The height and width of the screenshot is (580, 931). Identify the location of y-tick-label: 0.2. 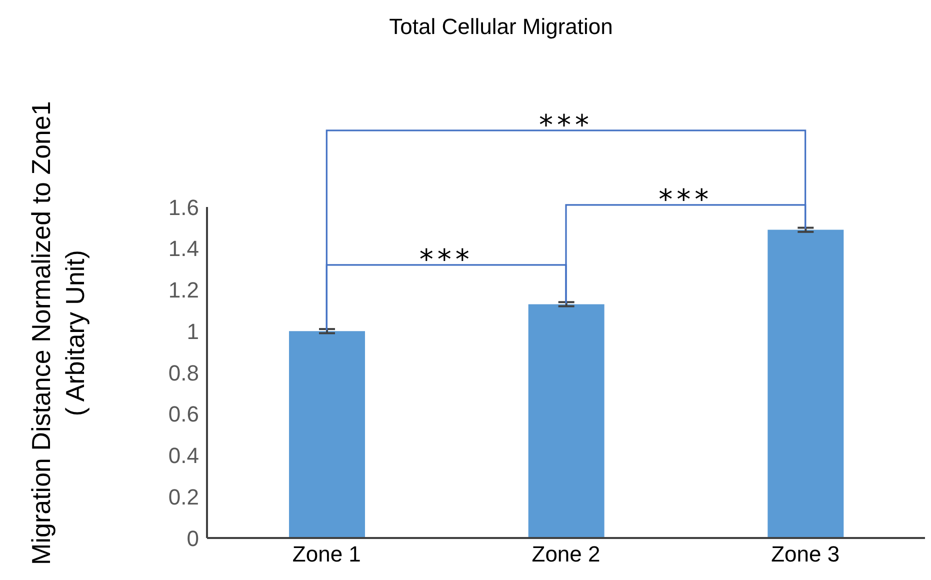
(183, 497).